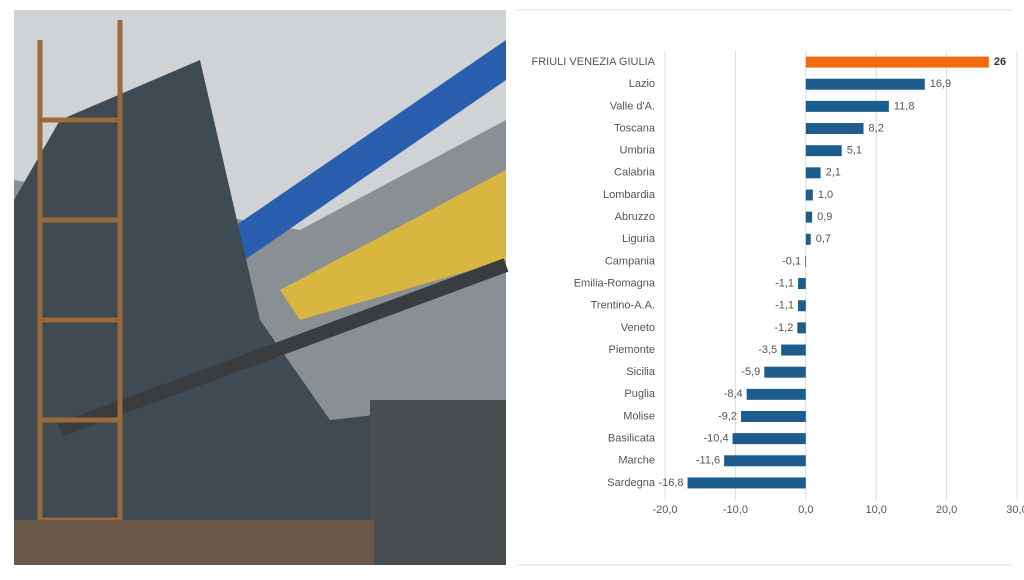 The width and height of the screenshot is (1024, 580). Describe the element at coordinates (735, 510) in the screenshot. I see `x-tick-label: -10,0` at that location.